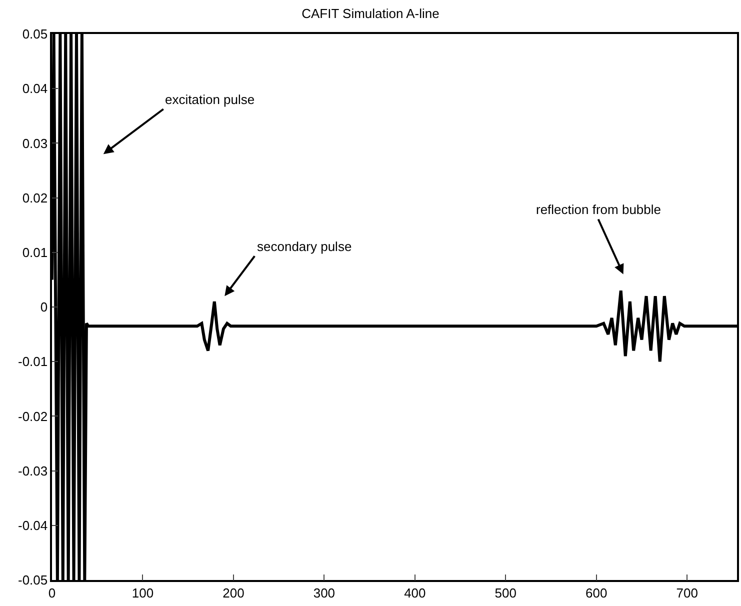 The width and height of the screenshot is (741, 606). What do you see at coordinates (324, 592) in the screenshot?
I see `x-tick-label: 300` at bounding box center [324, 592].